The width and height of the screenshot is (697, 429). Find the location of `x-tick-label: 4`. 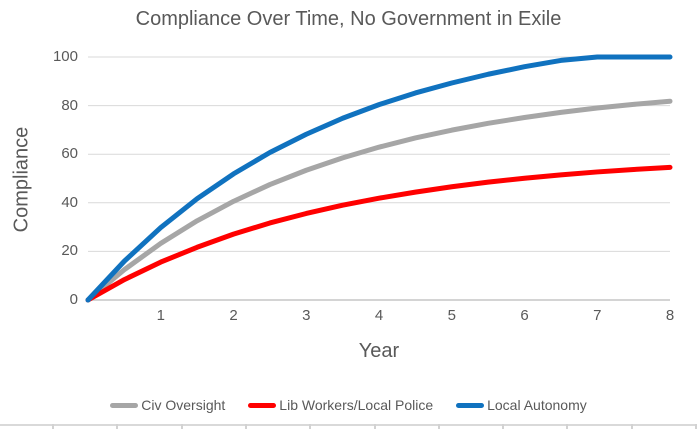

x-tick-label: 4 is located at coordinates (379, 315).